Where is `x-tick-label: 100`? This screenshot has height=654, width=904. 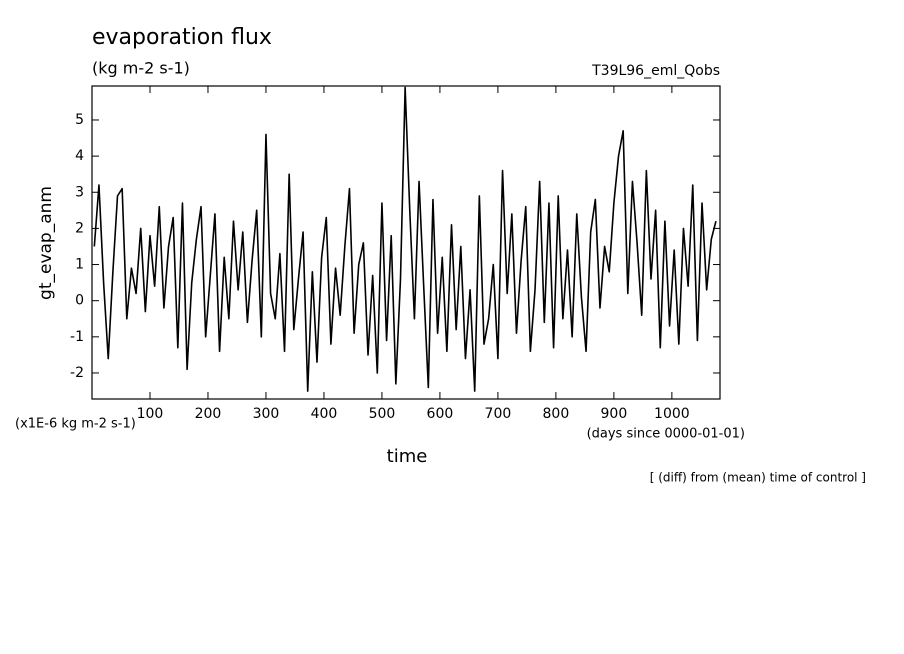 x-tick-label: 100 is located at coordinates (150, 414).